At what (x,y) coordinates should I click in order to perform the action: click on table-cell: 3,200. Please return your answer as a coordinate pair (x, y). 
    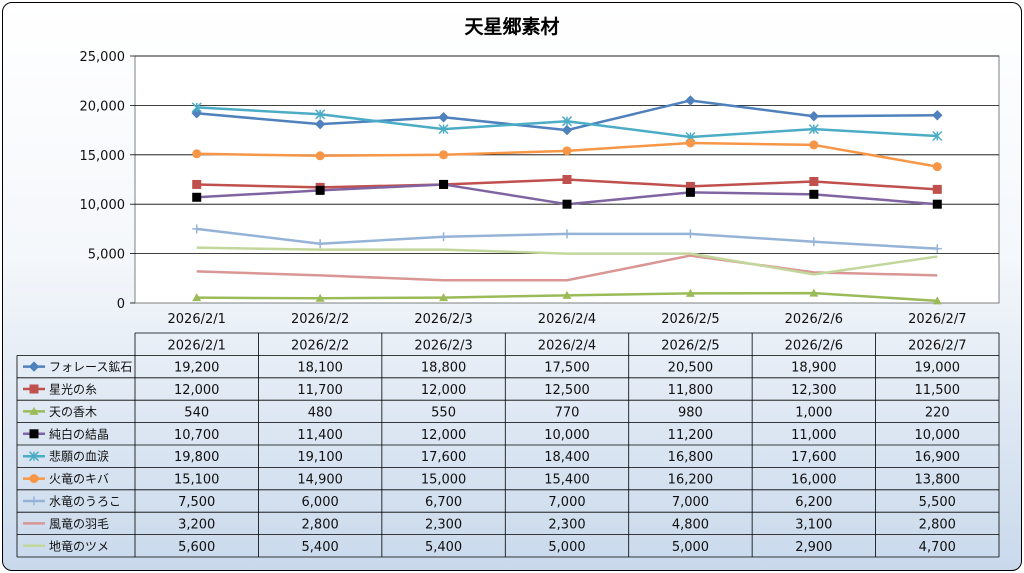
    Looking at the image, I should click on (196, 524).